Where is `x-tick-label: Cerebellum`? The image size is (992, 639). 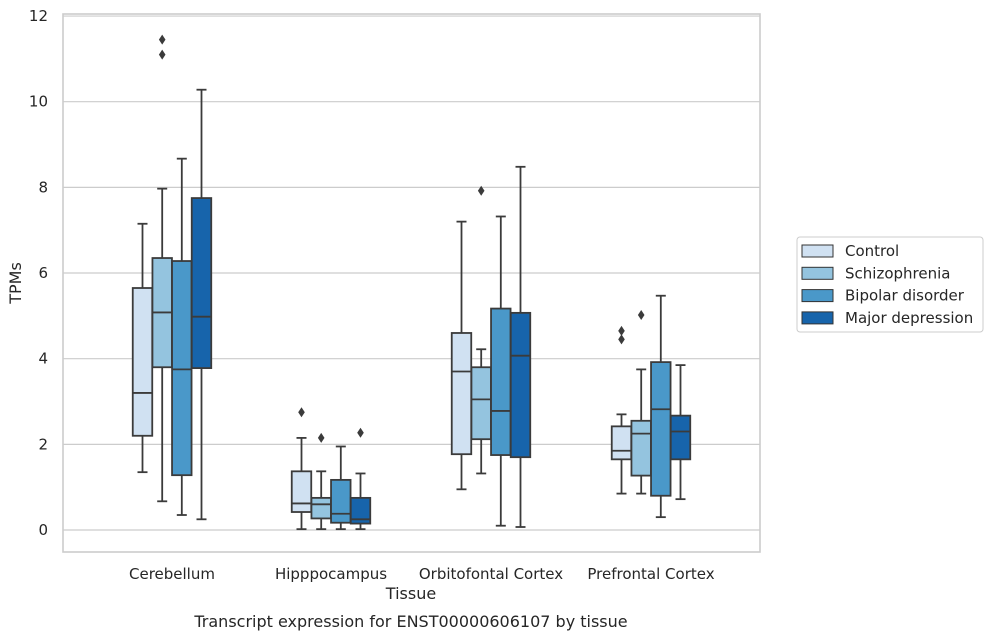
x-tick-label: Cerebellum is located at coordinates (172, 574).